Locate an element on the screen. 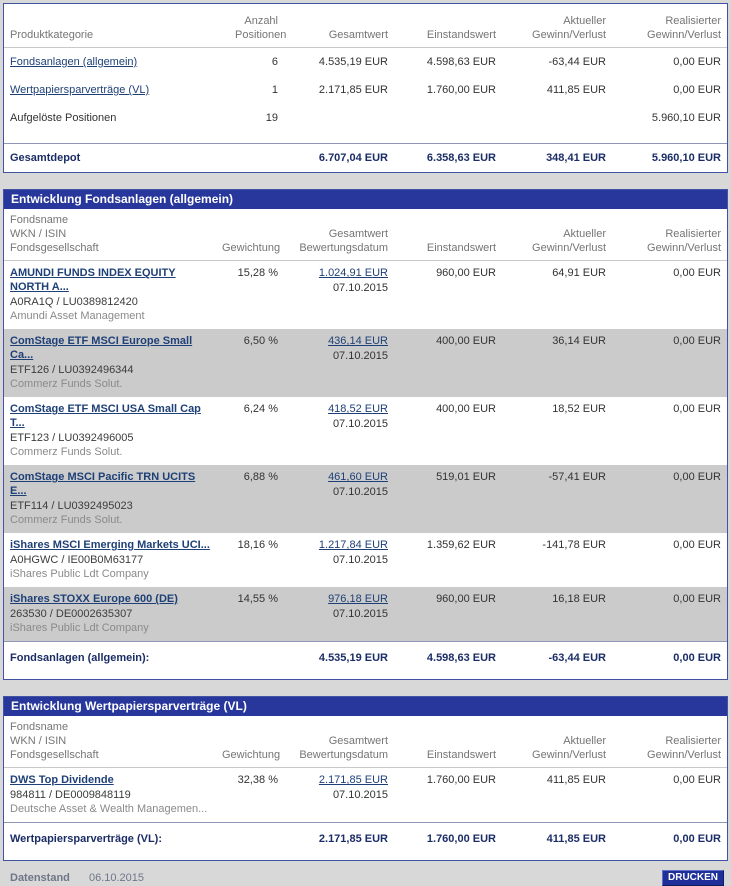 This screenshot has height=886, width=731. current-pl-value: 348,41 EUR is located at coordinates (557, 157).